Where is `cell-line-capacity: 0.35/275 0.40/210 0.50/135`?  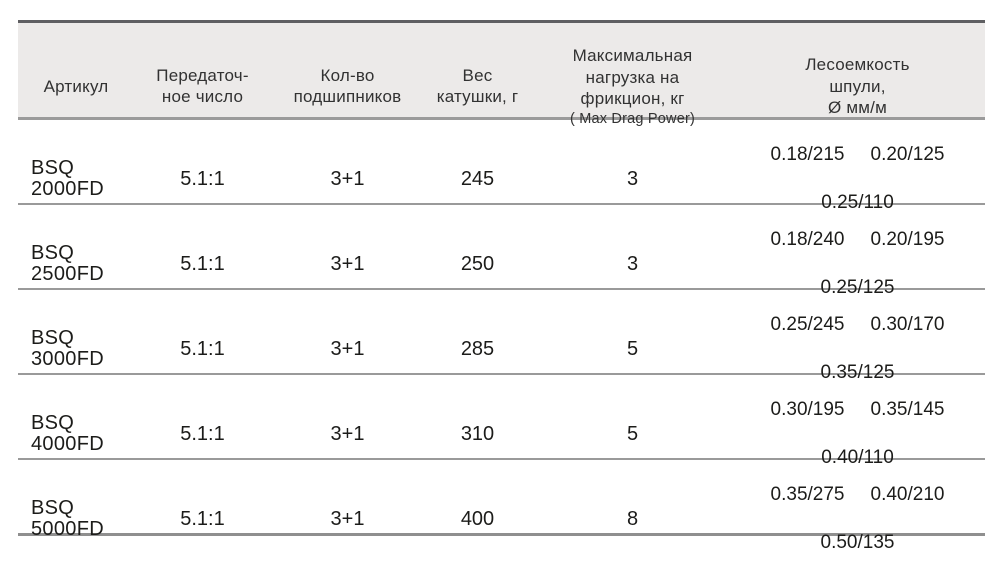 cell-line-capacity: 0.35/275 0.40/210 0.50/135 is located at coordinates (857, 519).